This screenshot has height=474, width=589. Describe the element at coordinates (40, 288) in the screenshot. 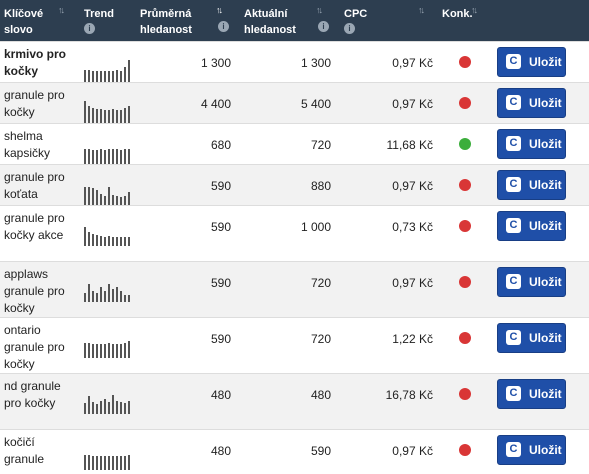

I see `keyword-cell: applaws granule pro kočky` at that location.